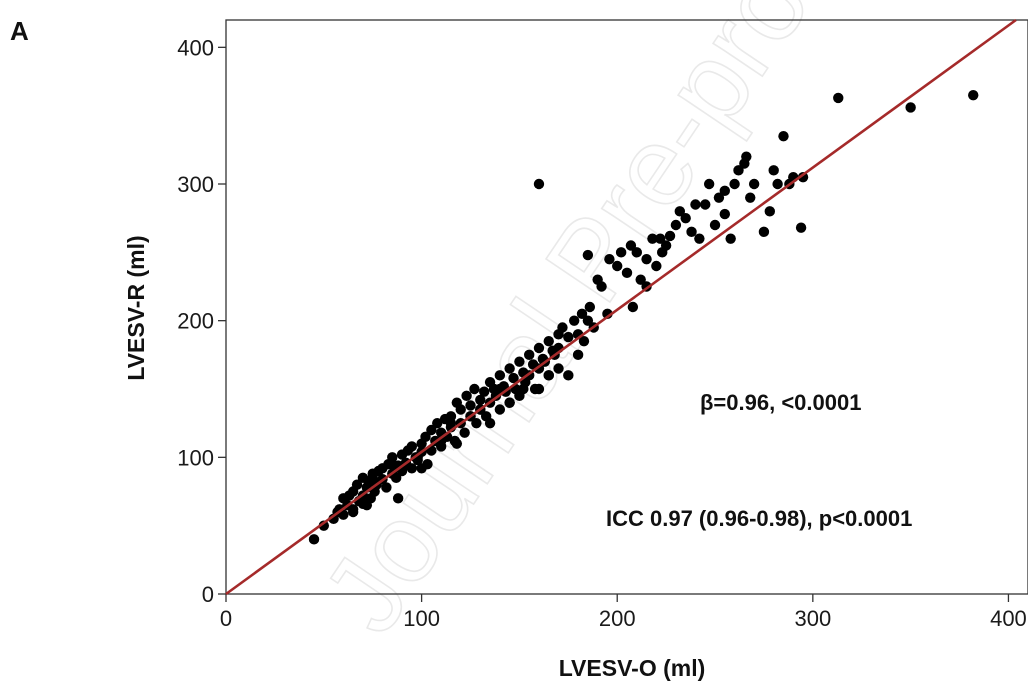 The height and width of the screenshot is (693, 1028). What do you see at coordinates (421, 618) in the screenshot?
I see `x-tick-label: 100` at bounding box center [421, 618].